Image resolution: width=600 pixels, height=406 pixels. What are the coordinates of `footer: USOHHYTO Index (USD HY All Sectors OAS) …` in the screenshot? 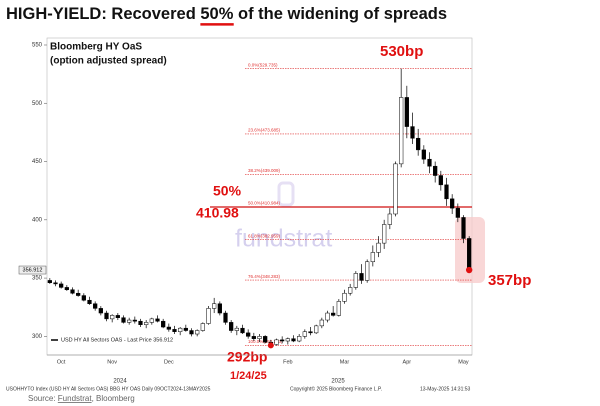 It's located at (108, 389).